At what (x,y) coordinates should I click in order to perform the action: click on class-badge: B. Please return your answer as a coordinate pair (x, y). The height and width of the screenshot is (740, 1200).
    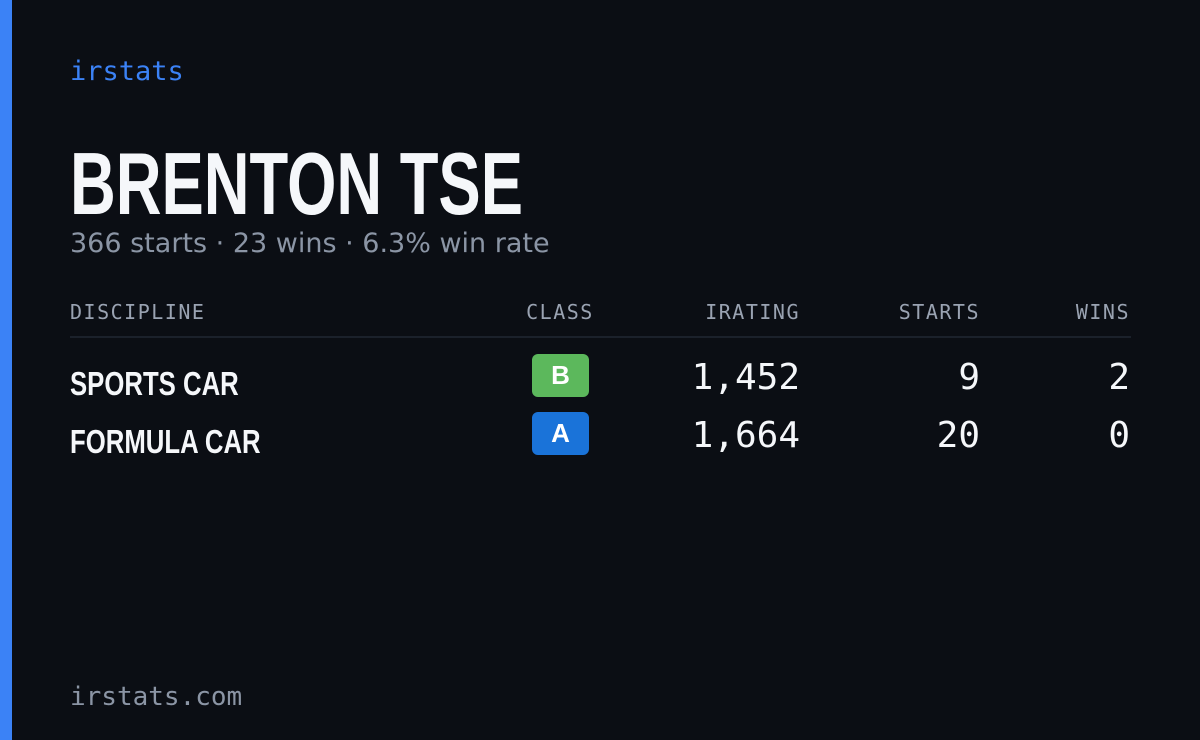
    Looking at the image, I should click on (560, 375).